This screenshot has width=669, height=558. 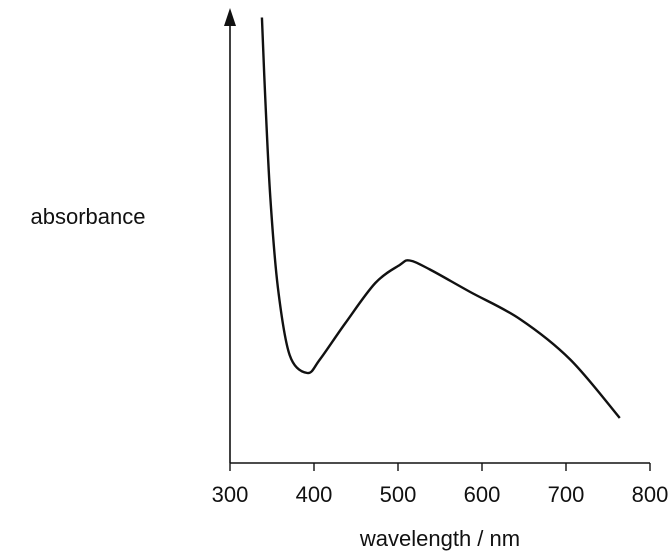 I want to click on x-tick-label: 300, so click(x=230, y=494).